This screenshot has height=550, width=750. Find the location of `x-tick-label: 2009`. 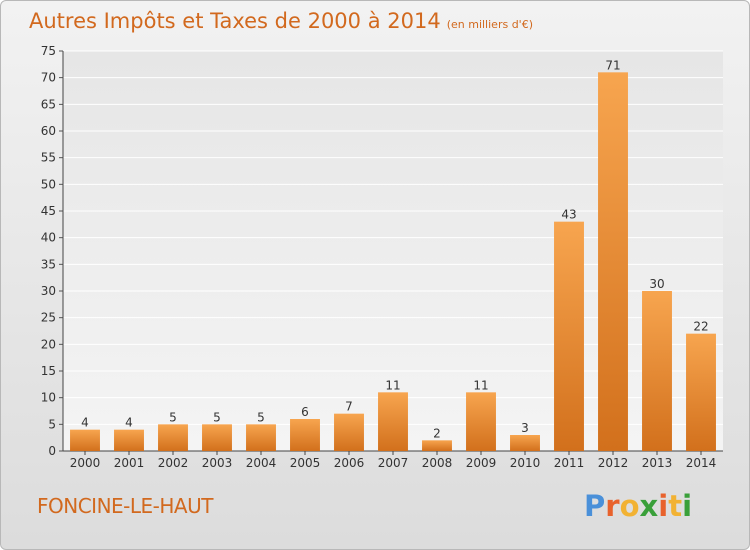

x-tick-label: 2009 is located at coordinates (481, 463).